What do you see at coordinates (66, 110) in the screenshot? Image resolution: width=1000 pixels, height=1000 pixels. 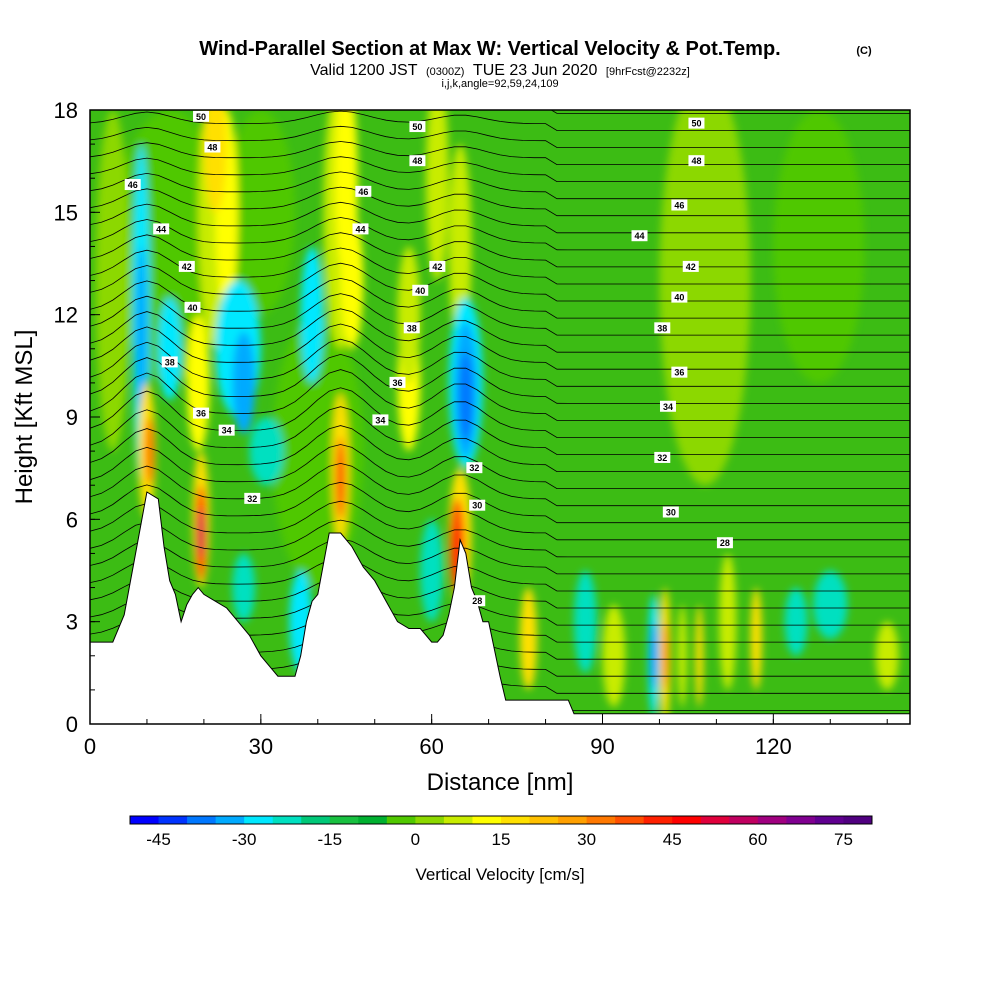 I see `y-tick-label: 18` at bounding box center [66, 110].